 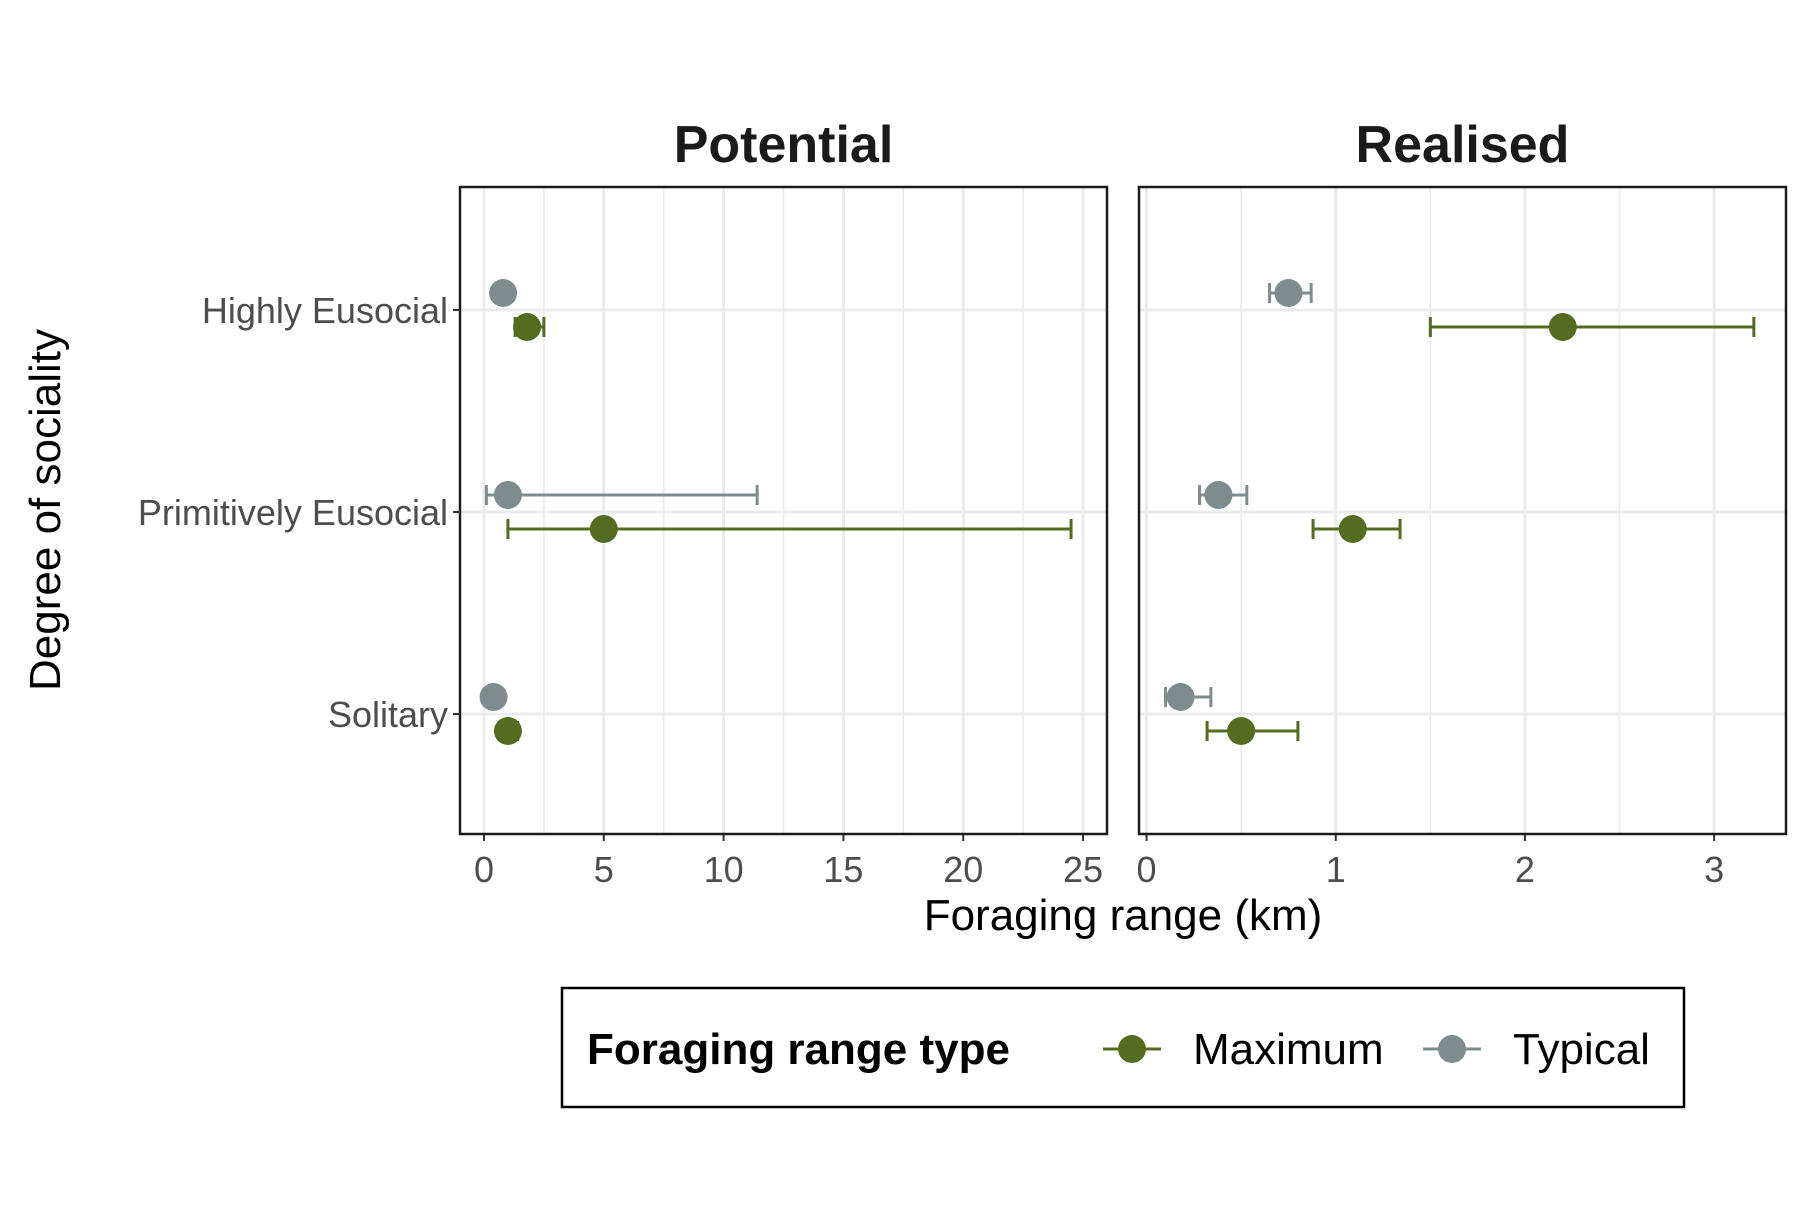 I want to click on x-tick-label: 5, so click(x=604, y=869).